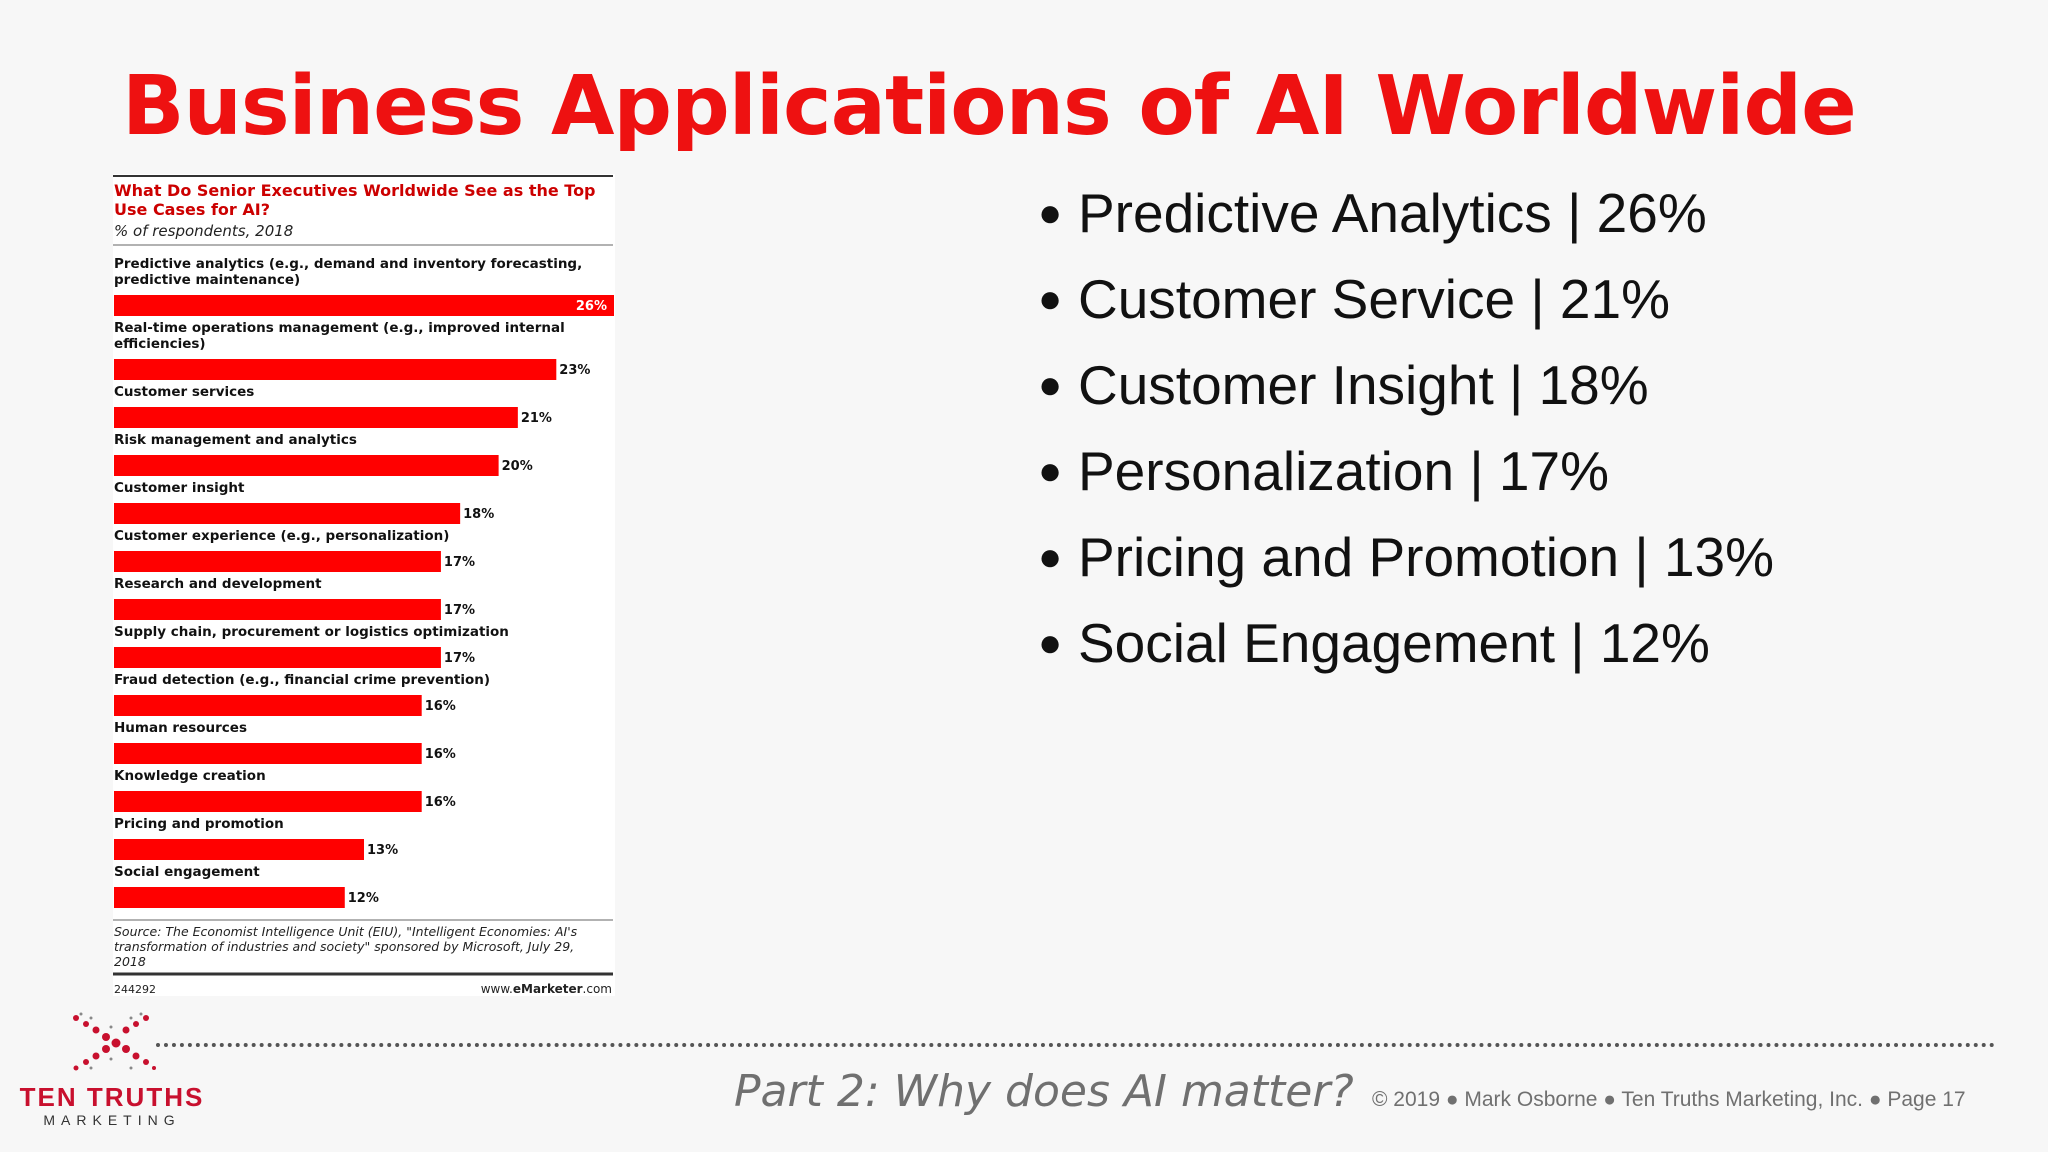 The height and width of the screenshot is (1152, 2048). What do you see at coordinates (1076, 1045) in the screenshot?
I see `footer-divider` at bounding box center [1076, 1045].